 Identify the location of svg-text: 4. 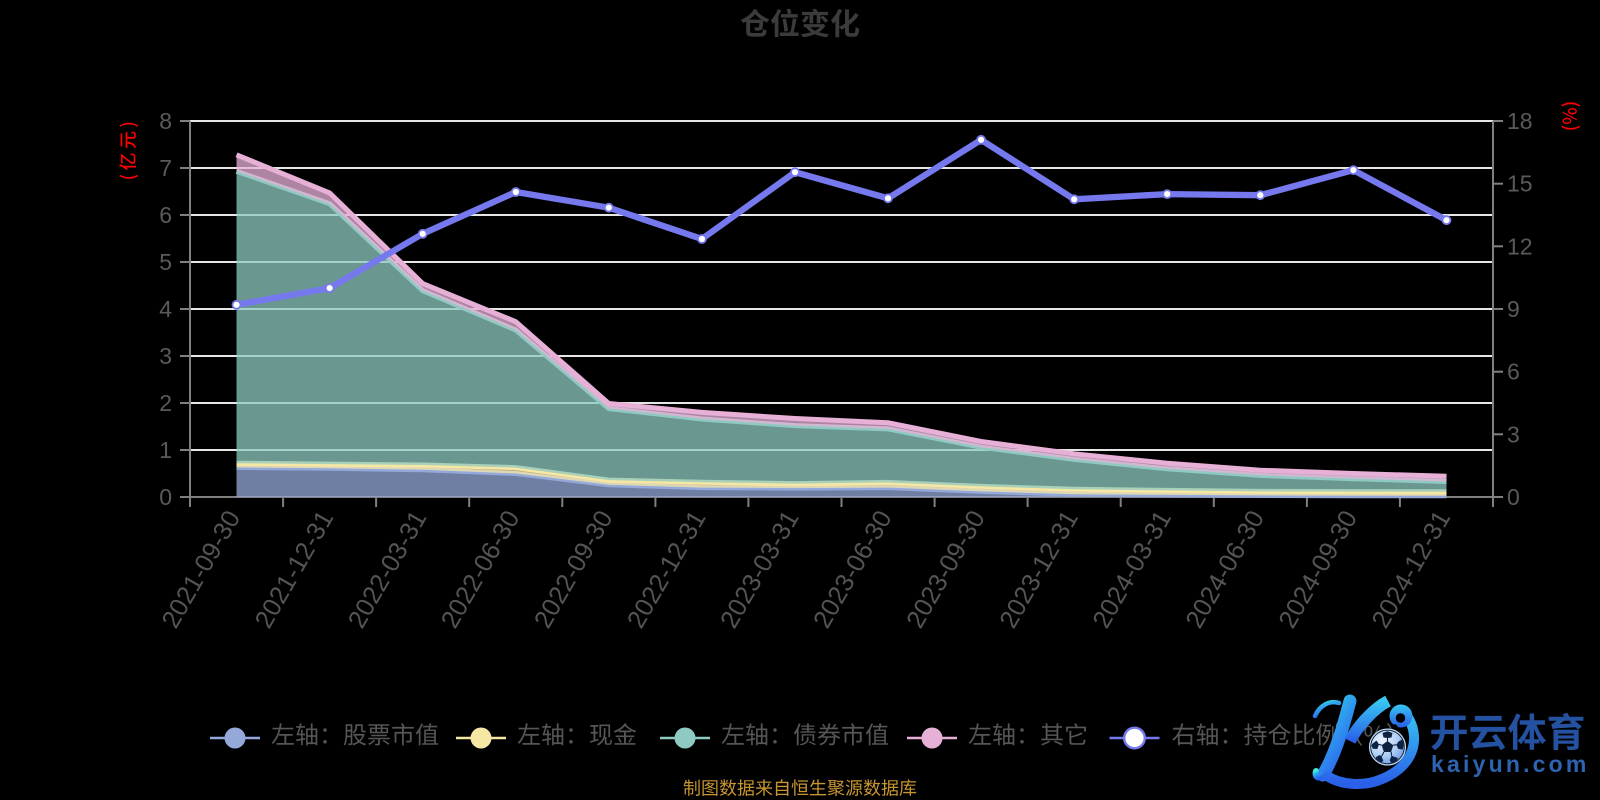
(165, 309).